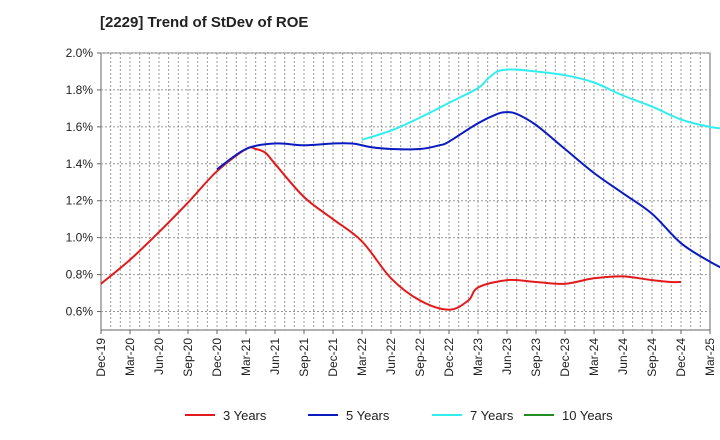  Describe the element at coordinates (449, 357) in the screenshot. I see `x-tick-label: Dec-22` at that location.